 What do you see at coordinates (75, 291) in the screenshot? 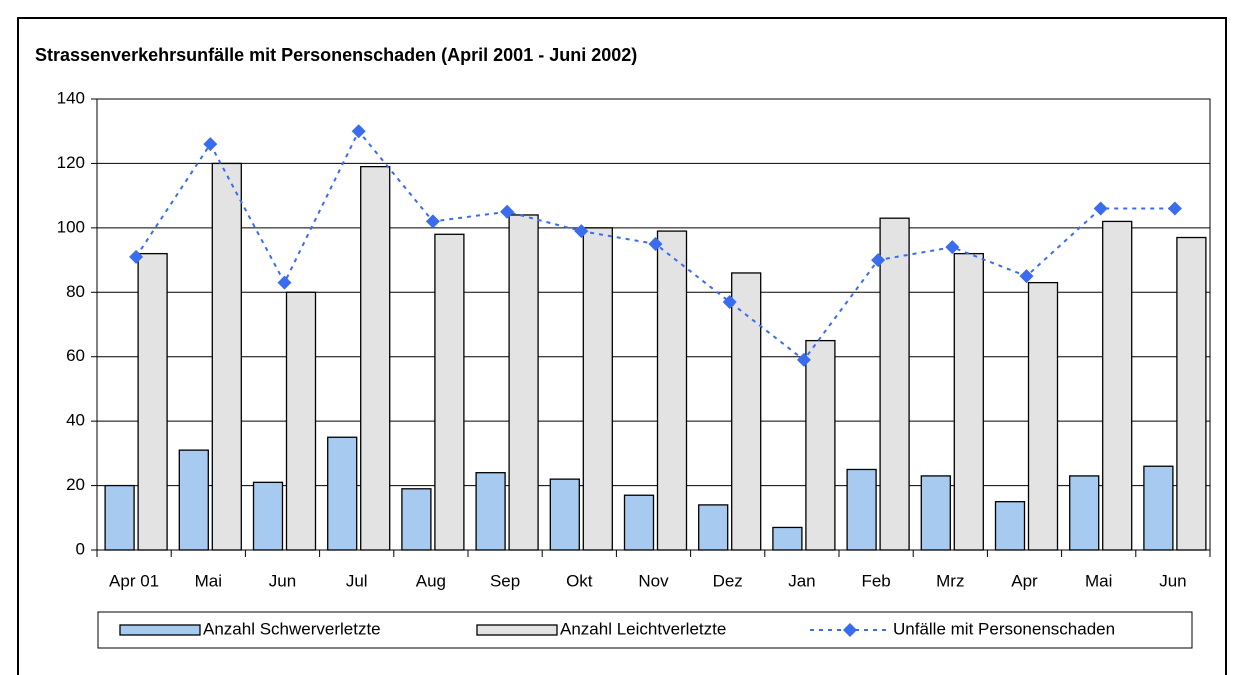
I see `y-tick-label: 80` at bounding box center [75, 291].